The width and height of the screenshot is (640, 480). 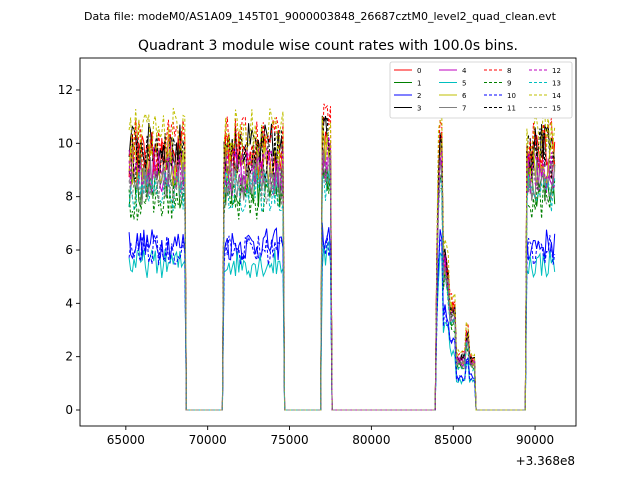 I want to click on legend-label-2: 2, so click(x=419, y=96).